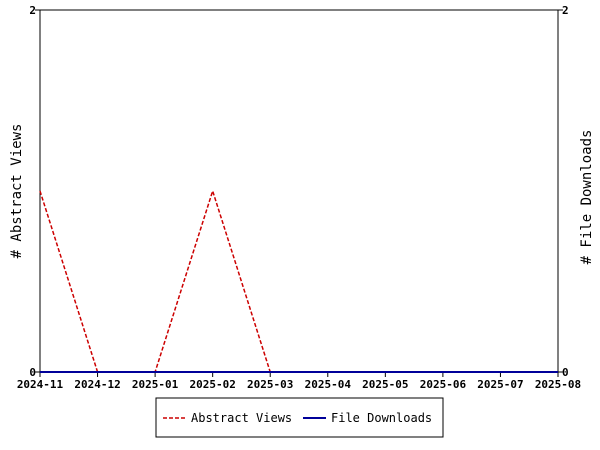 Image resolution: width=600 pixels, height=450 pixels. What do you see at coordinates (381, 418) in the screenshot?
I see `legend-label-2: File Downloads` at bounding box center [381, 418].